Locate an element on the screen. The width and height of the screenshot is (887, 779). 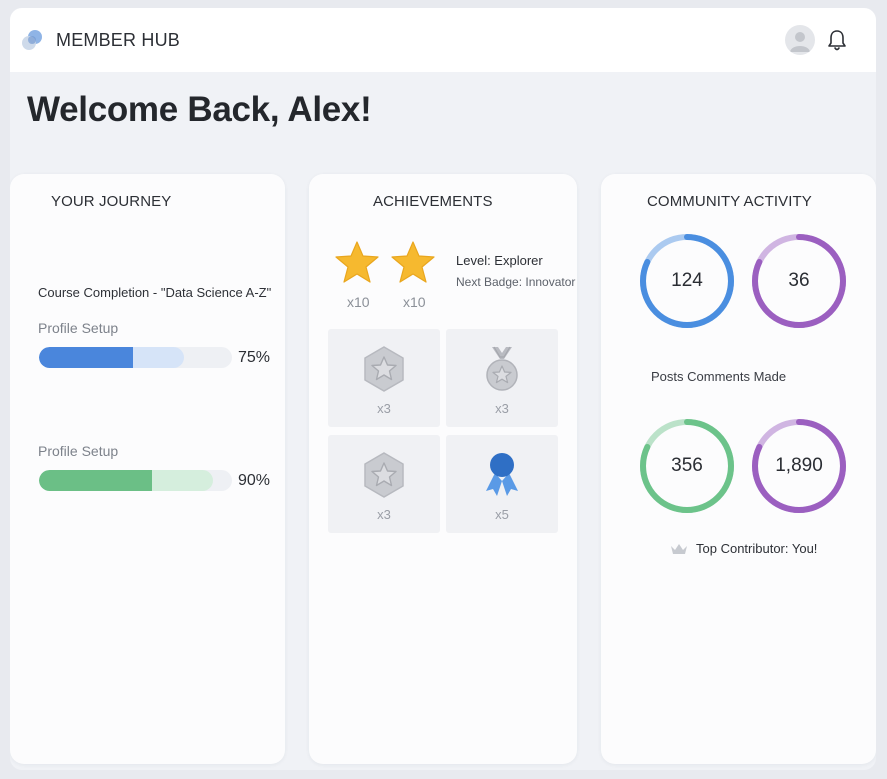
activity-ring: 36 is located at coordinates (799, 281).